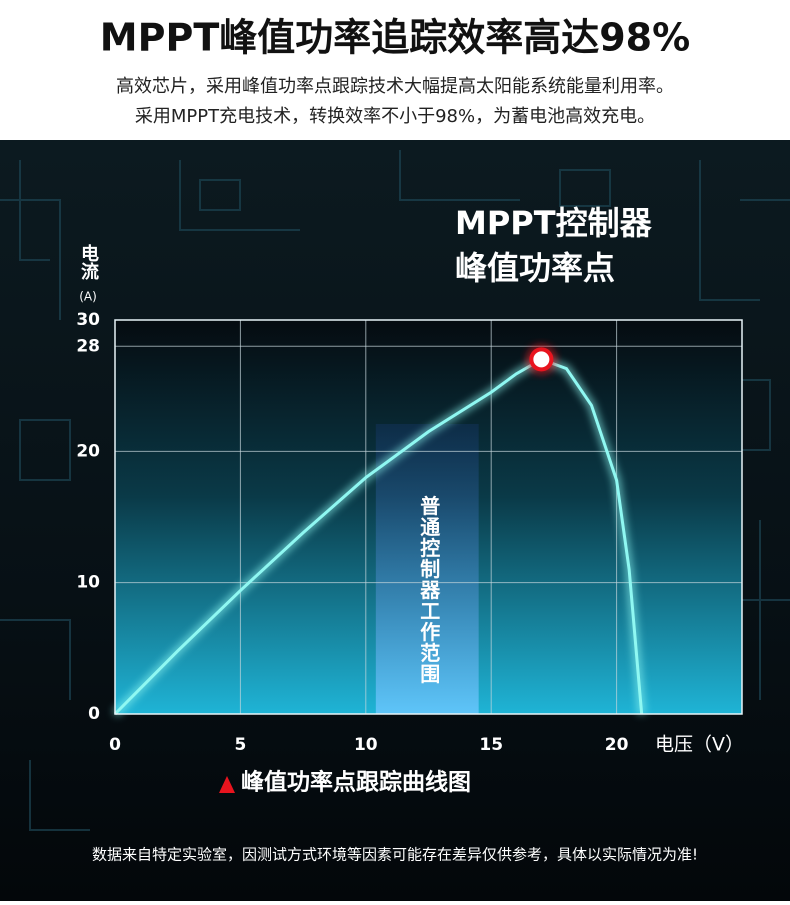 Image resolution: width=790 pixels, height=905 pixels. I want to click on y-axis-unit: (A), so click(88, 297).